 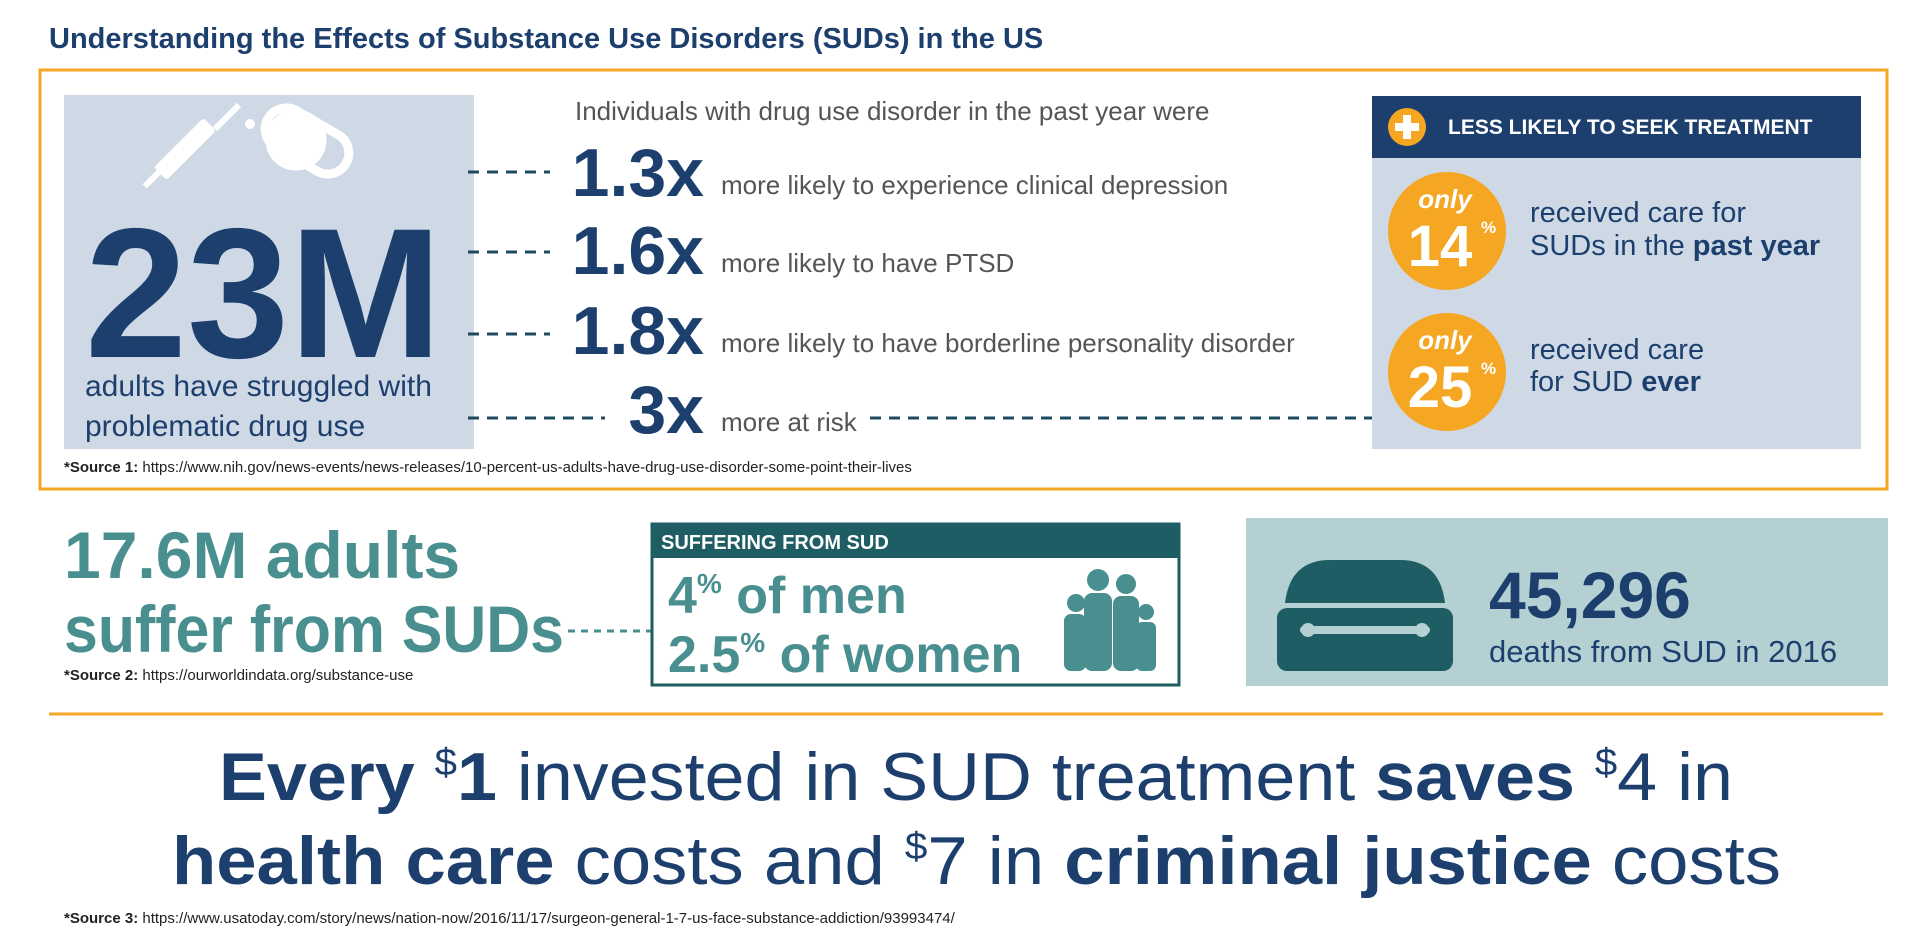 What do you see at coordinates (893, 655) in the screenshot?
I see `text: of women` at bounding box center [893, 655].